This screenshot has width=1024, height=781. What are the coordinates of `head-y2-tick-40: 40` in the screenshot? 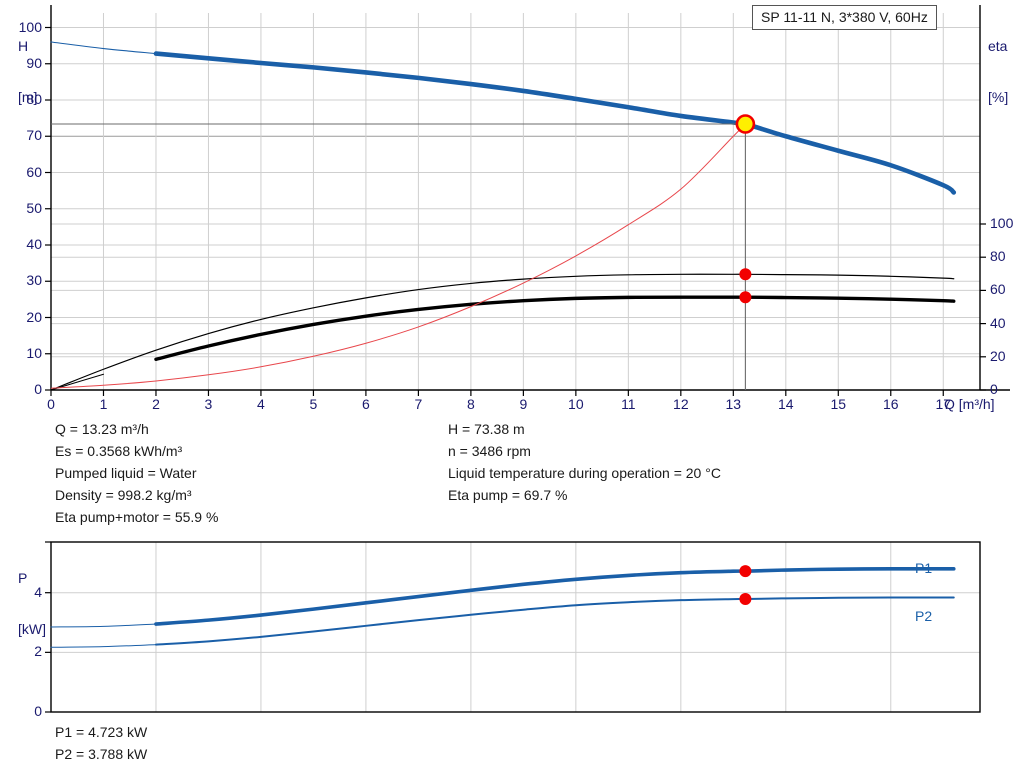 It's located at (998, 322).